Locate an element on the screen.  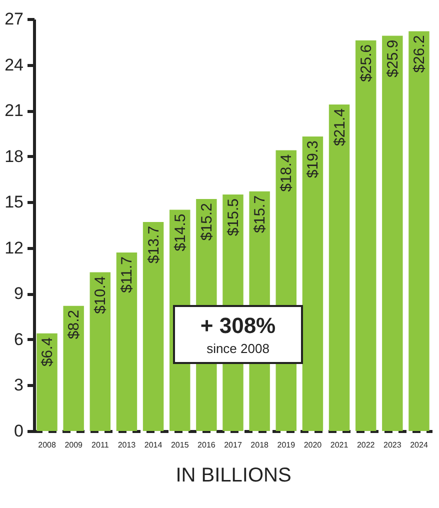
x-tick-label: 2019 is located at coordinates (286, 445).